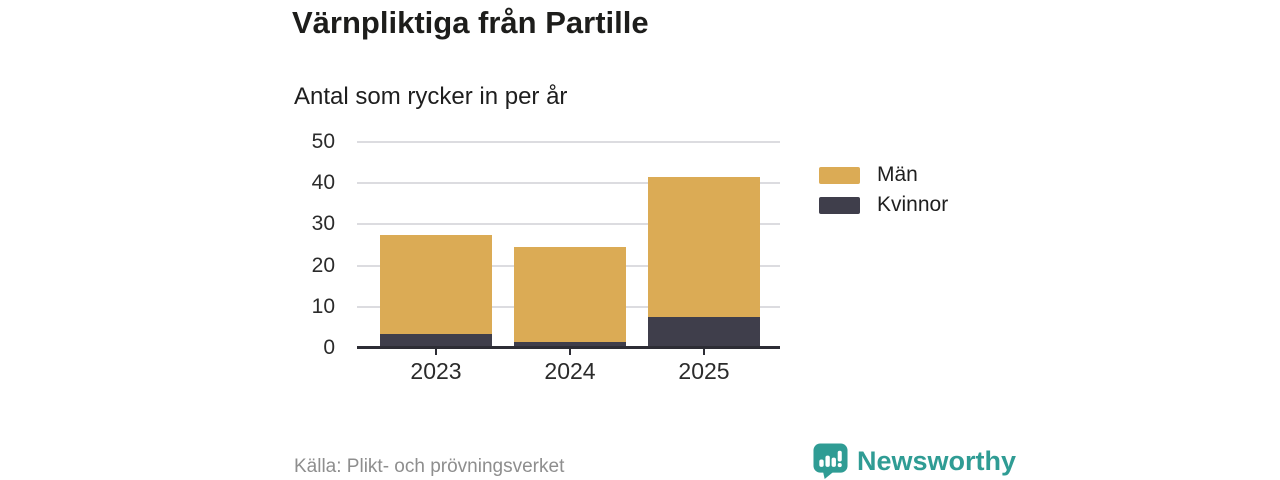 The height and width of the screenshot is (480, 1280). What do you see at coordinates (329, 347) in the screenshot?
I see `y-tick-label-0: 0` at bounding box center [329, 347].